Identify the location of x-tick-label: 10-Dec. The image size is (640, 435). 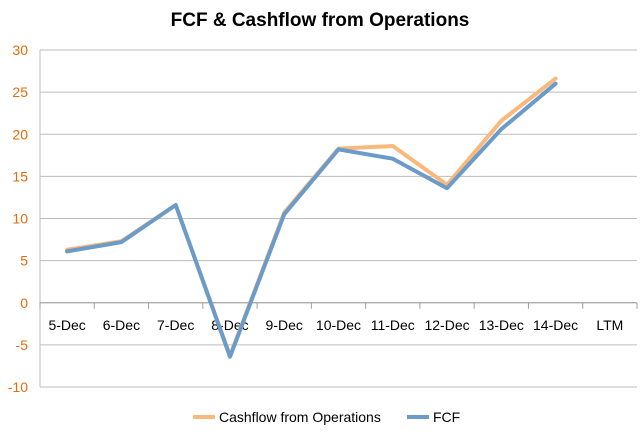
(338, 325).